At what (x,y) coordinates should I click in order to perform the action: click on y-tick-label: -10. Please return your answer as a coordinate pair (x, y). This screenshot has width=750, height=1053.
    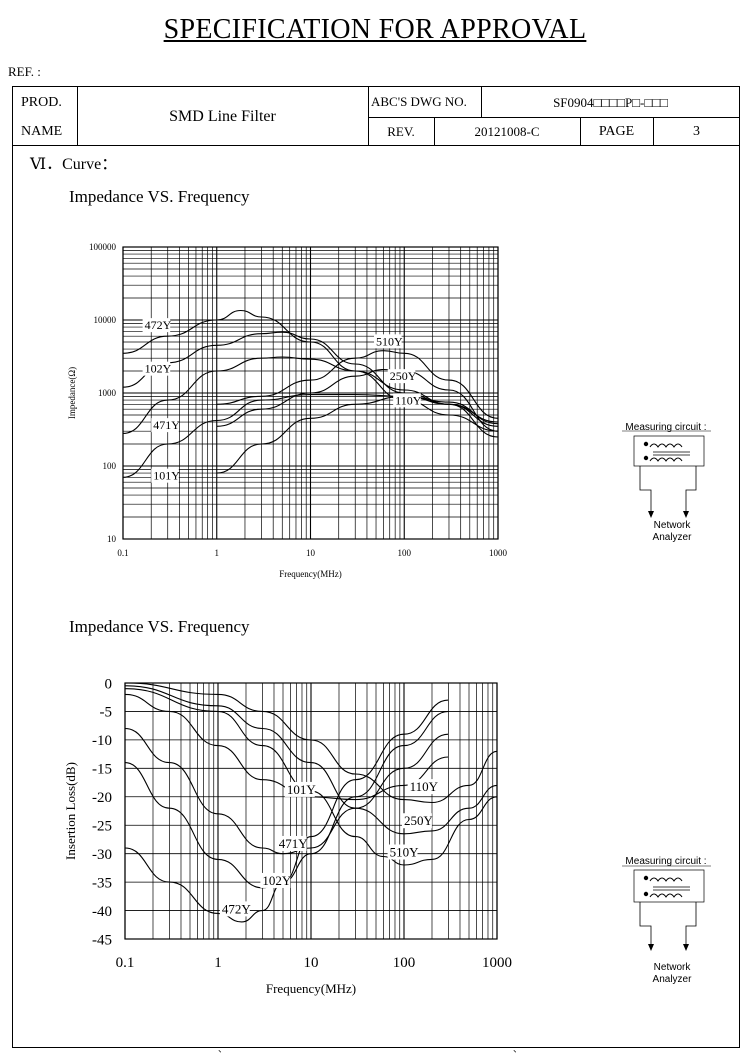
    Looking at the image, I should click on (102, 741).